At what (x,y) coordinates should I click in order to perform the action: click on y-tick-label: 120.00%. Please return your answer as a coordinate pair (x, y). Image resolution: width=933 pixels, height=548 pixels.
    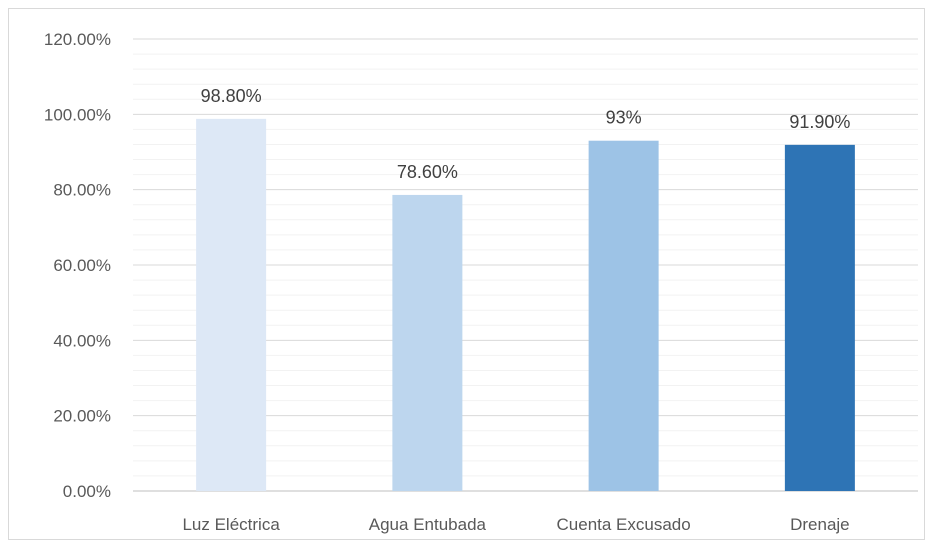
    Looking at the image, I should click on (77, 39).